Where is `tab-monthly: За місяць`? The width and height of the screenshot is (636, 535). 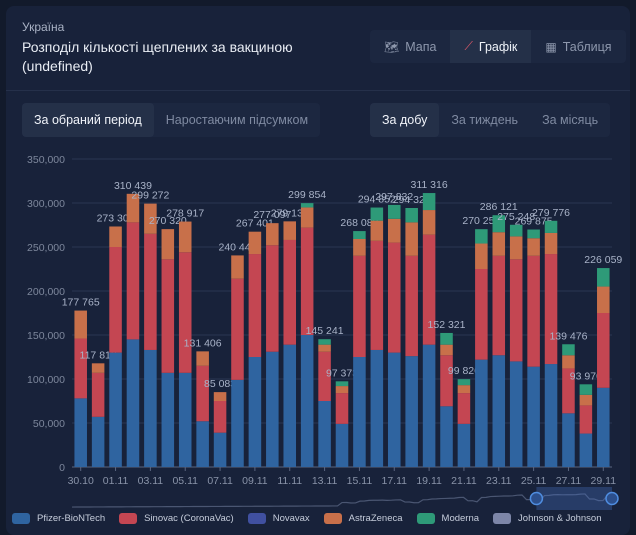
tab-monthly: За місяць is located at coordinates (570, 120).